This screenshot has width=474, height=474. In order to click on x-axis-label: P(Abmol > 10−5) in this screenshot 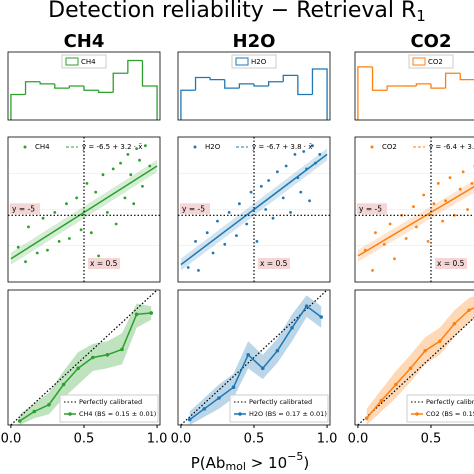, I will do `click(250, 461)`.